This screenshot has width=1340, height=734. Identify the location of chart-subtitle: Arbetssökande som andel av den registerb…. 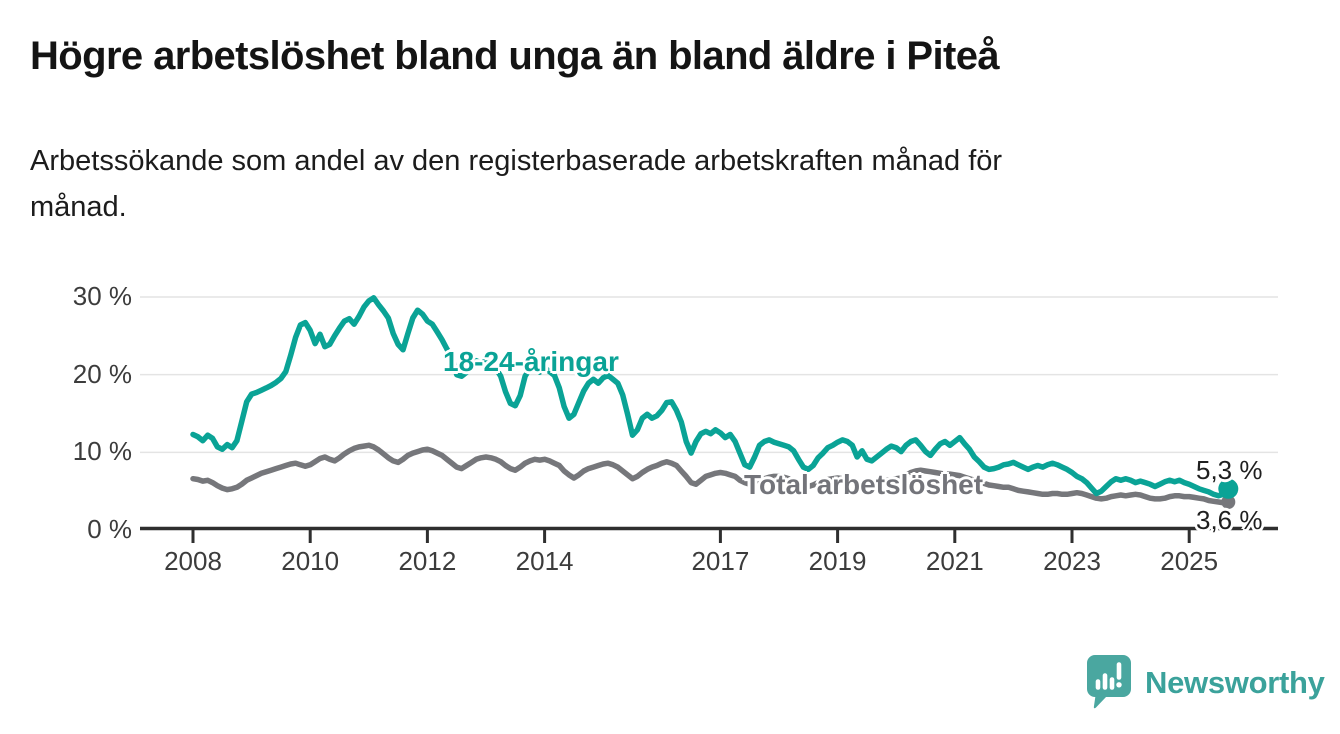
(516, 184).